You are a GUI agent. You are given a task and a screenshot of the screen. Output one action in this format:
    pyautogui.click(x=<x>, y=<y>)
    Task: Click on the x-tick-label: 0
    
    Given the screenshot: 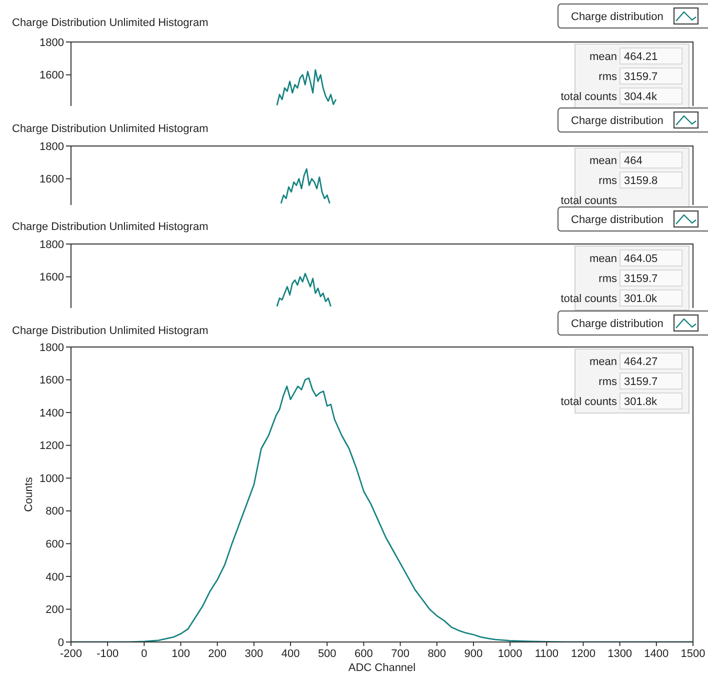 What is the action you would take?
    pyautogui.click(x=144, y=654)
    